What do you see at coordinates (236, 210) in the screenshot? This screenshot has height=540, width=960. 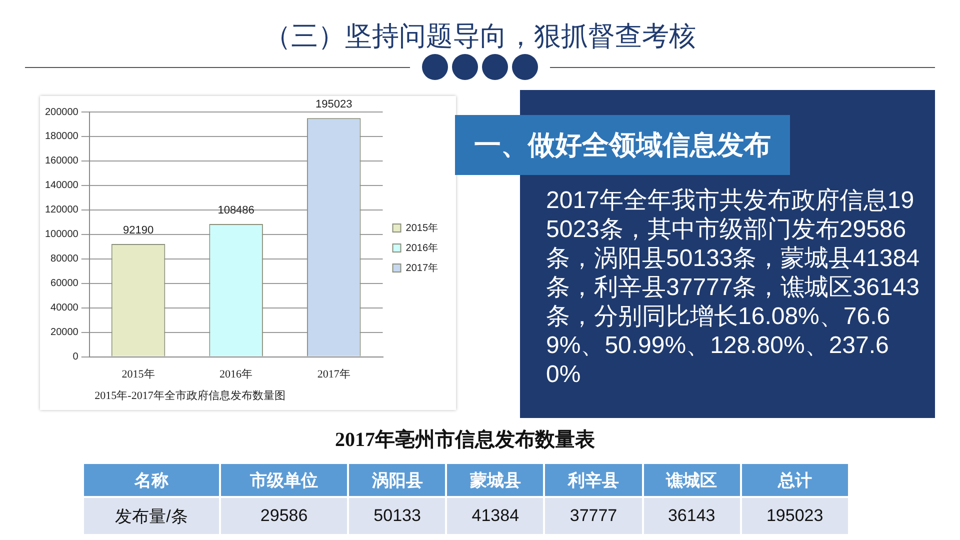 I see `data-label: 108486` at bounding box center [236, 210].